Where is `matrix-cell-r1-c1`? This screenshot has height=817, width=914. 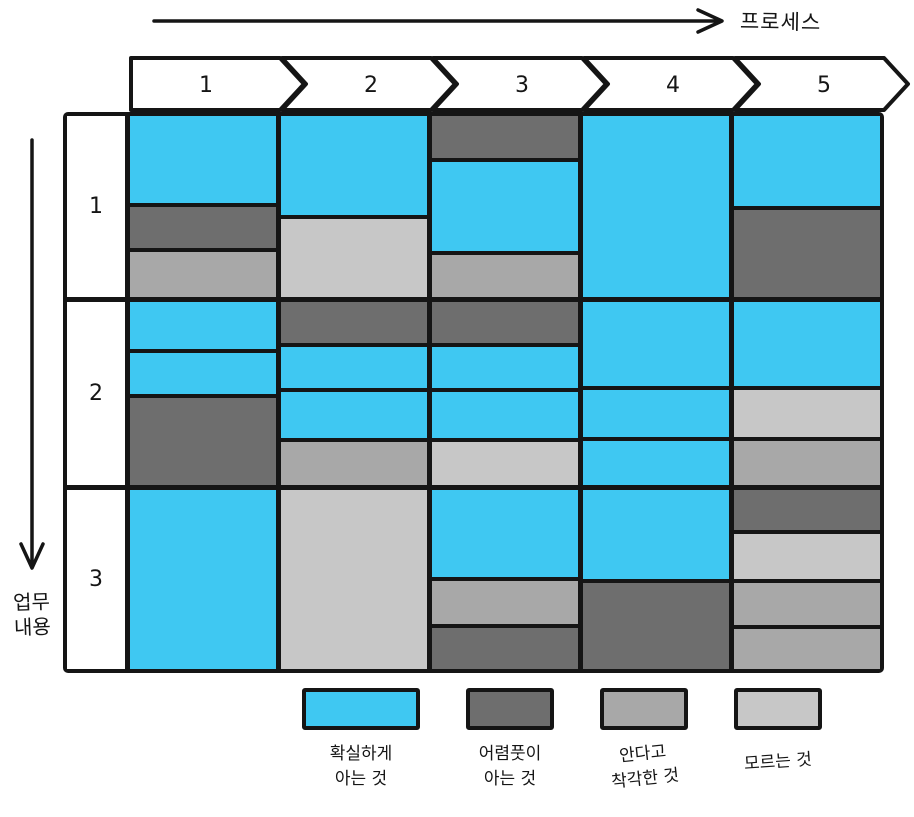 matrix-cell-r1-c1 is located at coordinates (203, 206).